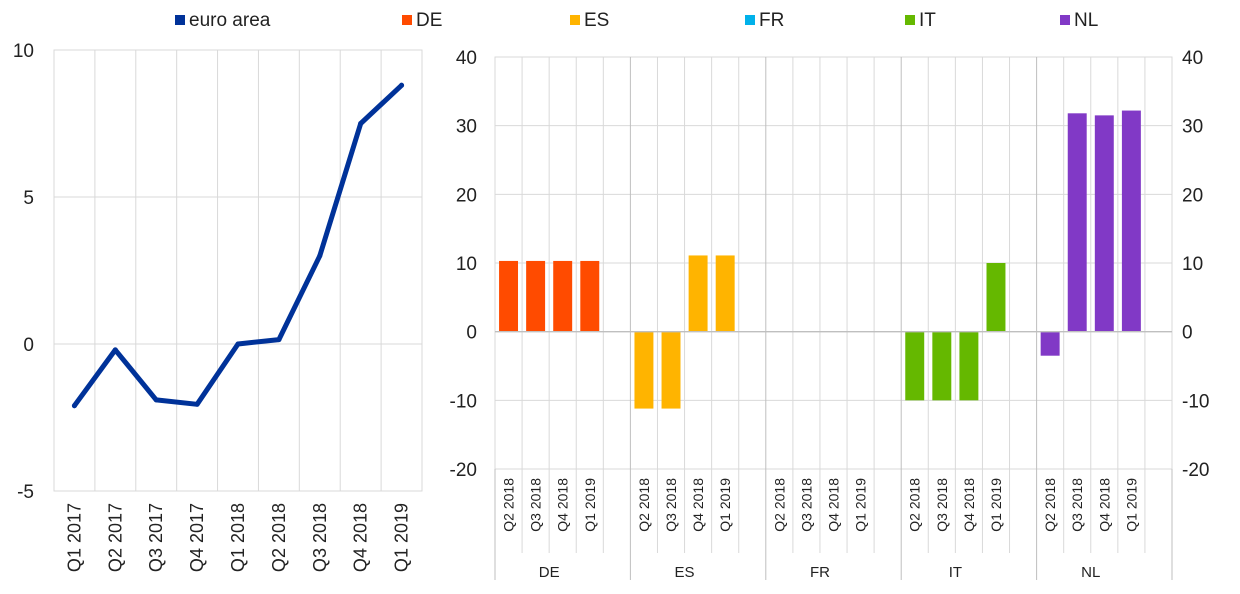 This screenshot has height=594, width=1240. Describe the element at coordinates (238, 537) in the screenshot. I see `line-x-tick-label: Q1 2018` at that location.